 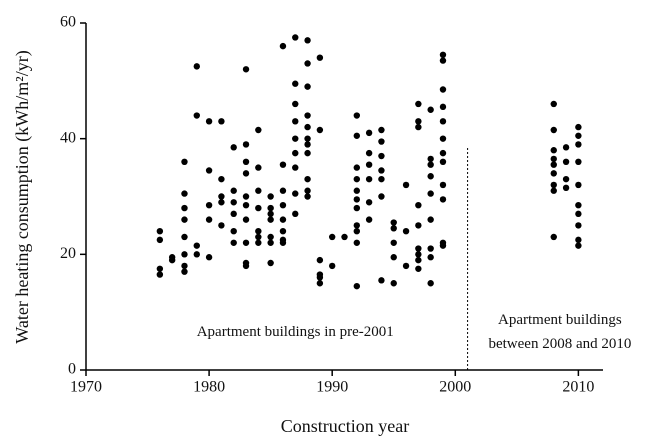 What do you see at coordinates (68, 253) in the screenshot?
I see `y-tick-label: 20` at bounding box center [68, 253].